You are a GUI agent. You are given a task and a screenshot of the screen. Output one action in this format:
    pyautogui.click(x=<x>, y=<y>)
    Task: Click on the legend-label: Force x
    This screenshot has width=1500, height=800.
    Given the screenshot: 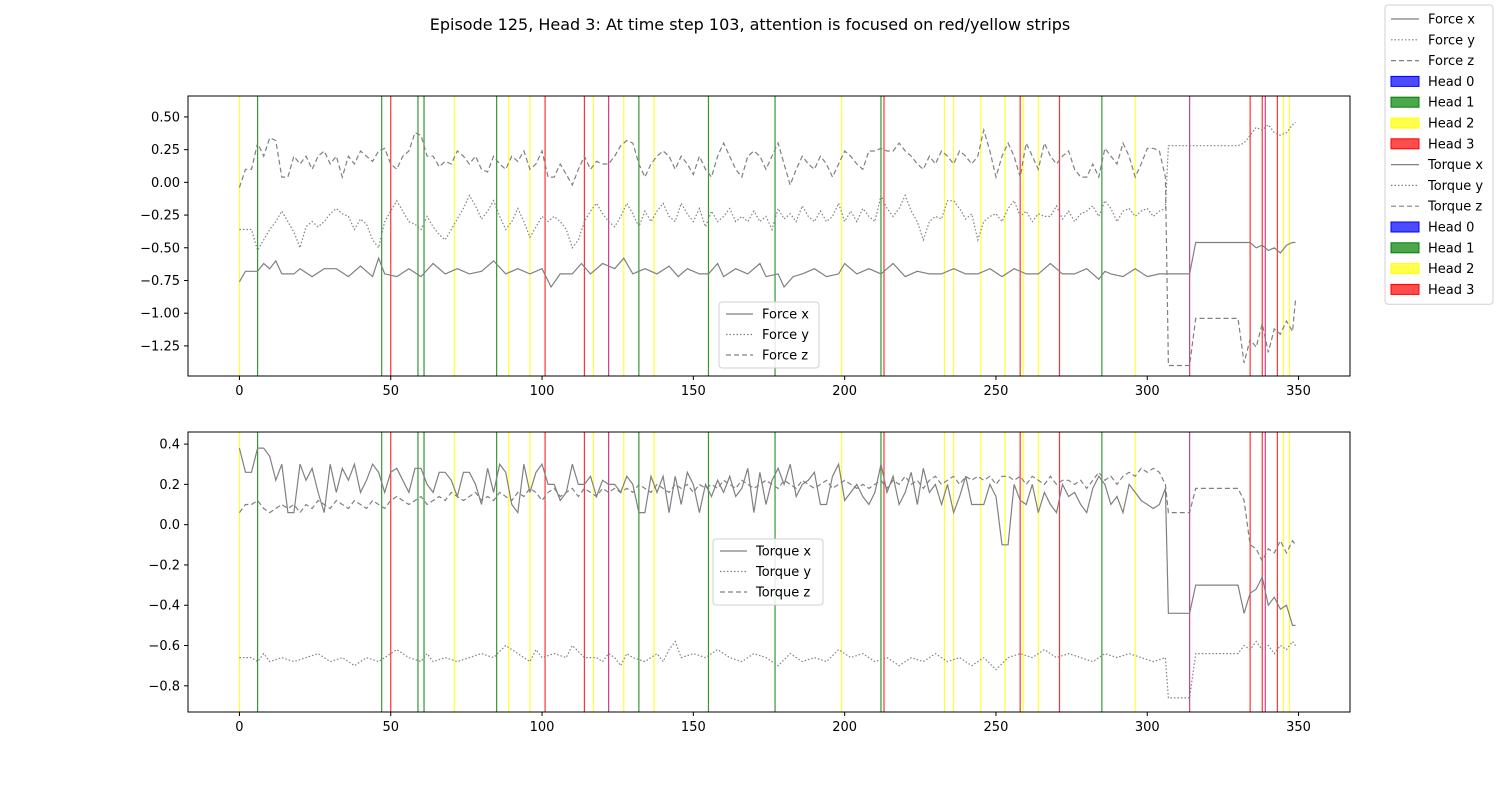 What is the action you would take?
    pyautogui.click(x=785, y=315)
    